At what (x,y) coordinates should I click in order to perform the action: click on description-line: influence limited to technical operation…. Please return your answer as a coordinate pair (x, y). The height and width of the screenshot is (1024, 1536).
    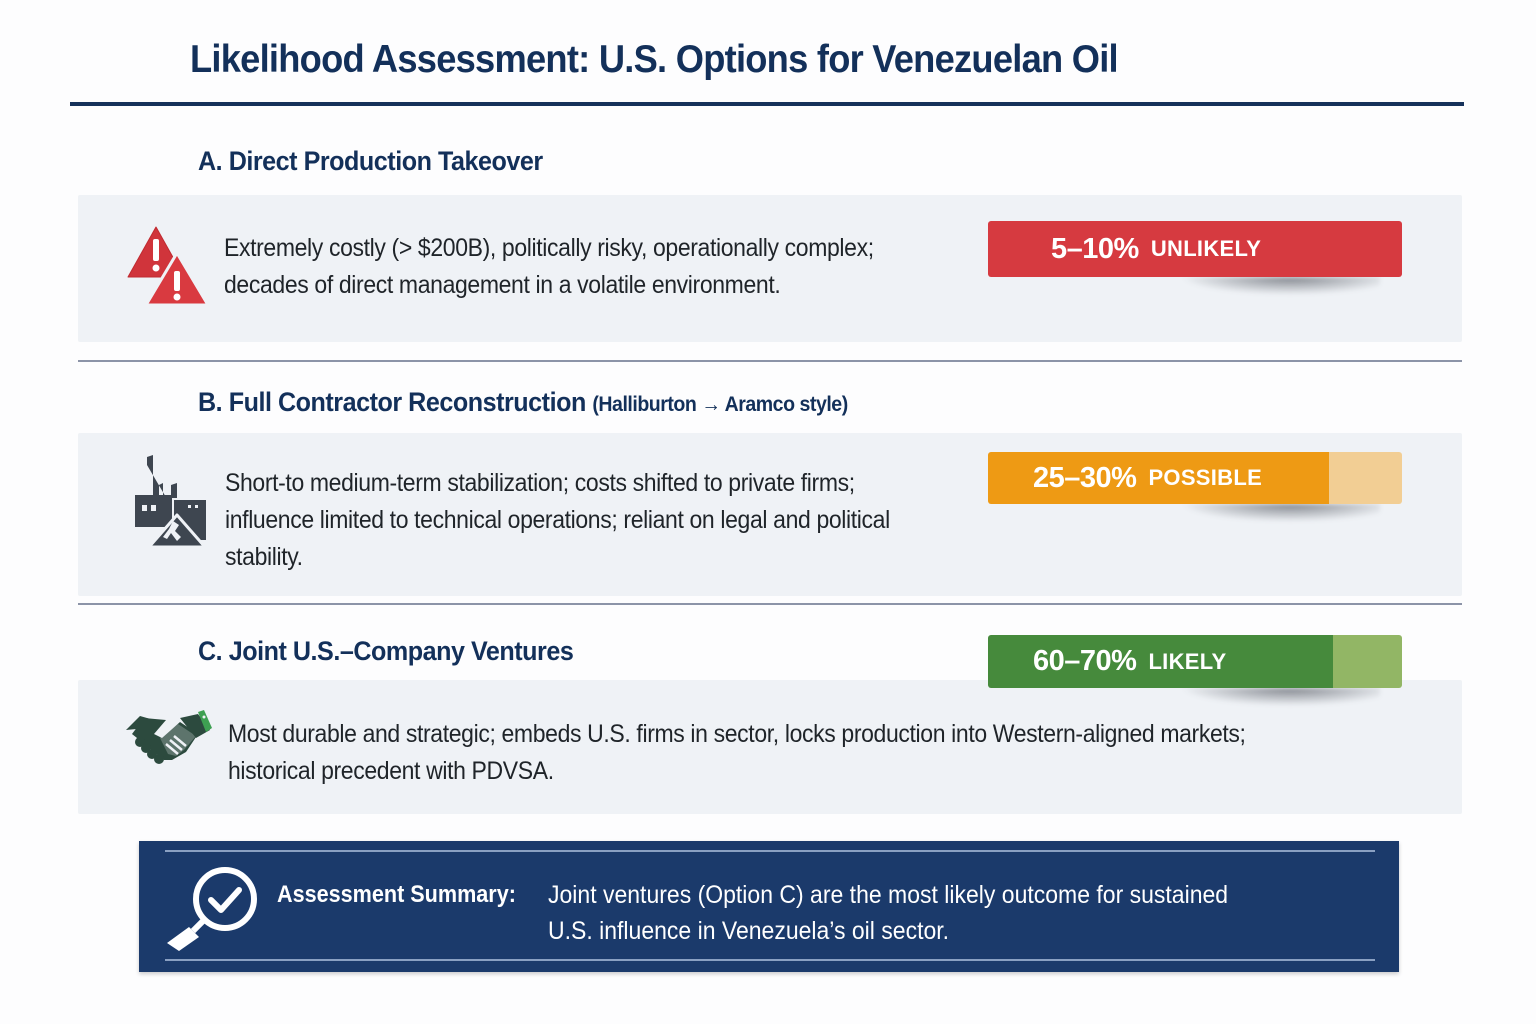
    Looking at the image, I should click on (557, 520).